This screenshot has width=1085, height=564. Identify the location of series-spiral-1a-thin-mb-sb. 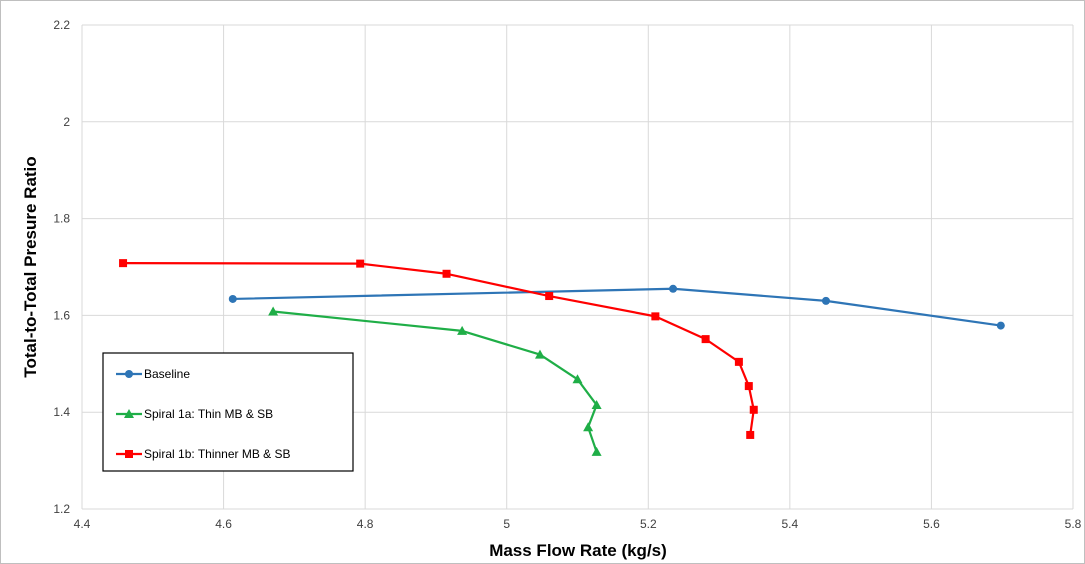
(435, 381).